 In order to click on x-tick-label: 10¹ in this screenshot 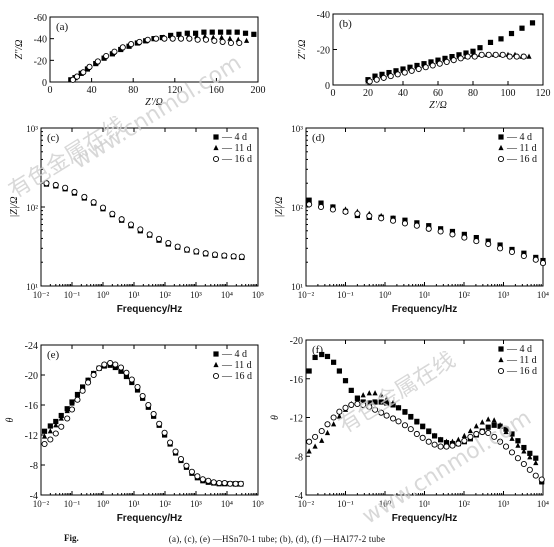, I will do `click(425, 504)`.